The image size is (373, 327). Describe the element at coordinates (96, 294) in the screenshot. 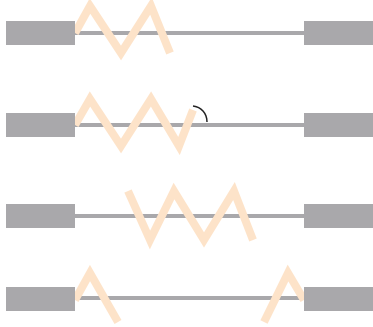

I see `coil-left-segment` at that location.